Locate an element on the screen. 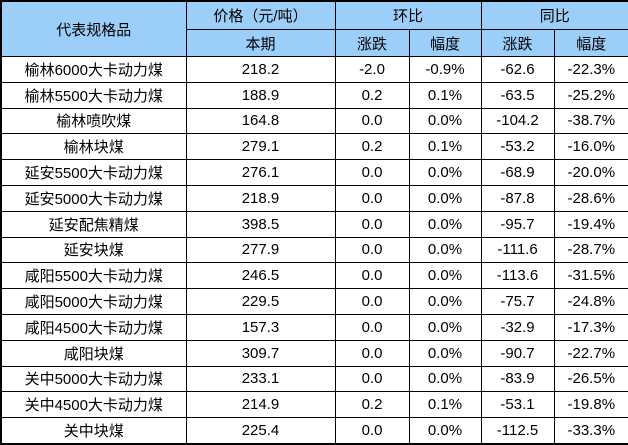 This screenshot has width=628, height=445. table-row: 咸阳块煤 309.7 0.0 0.0% -90.7 -22.7% is located at coordinates (314, 353).